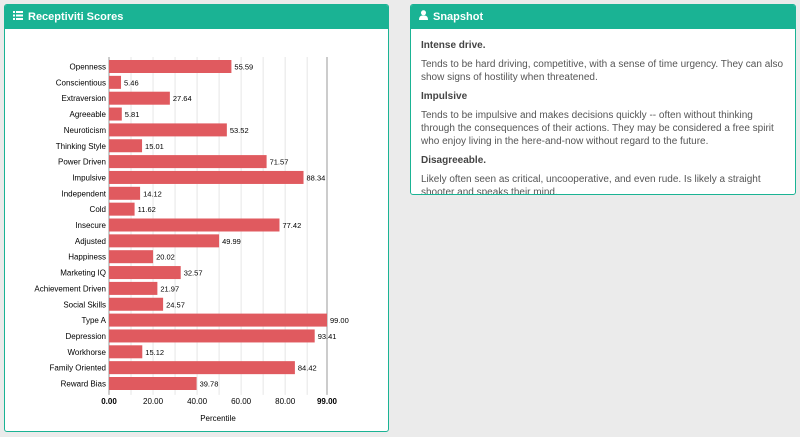  What do you see at coordinates (78, 368) in the screenshot?
I see `category-label: Family Oriented` at bounding box center [78, 368].